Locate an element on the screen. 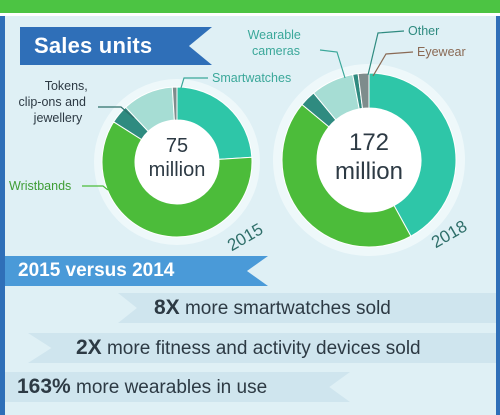 This screenshot has width=500, height=415. comparison-row-3-text: 163% more wearables in use is located at coordinates (142, 387).